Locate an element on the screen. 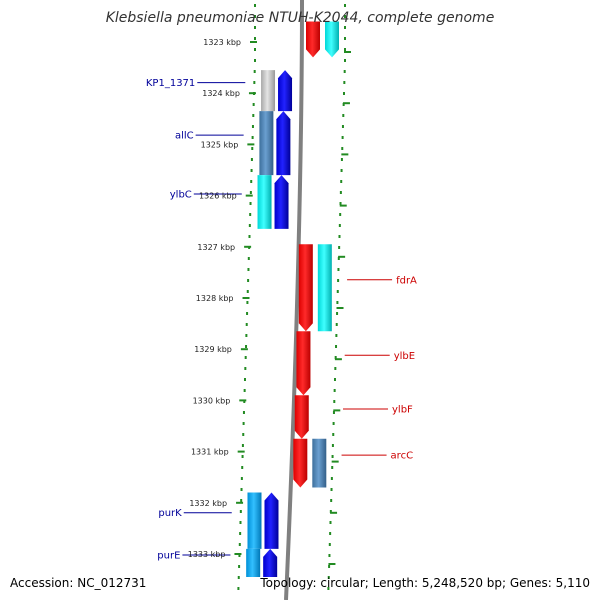 The image size is (600, 605). pure-cog-block is located at coordinates (253, 563).